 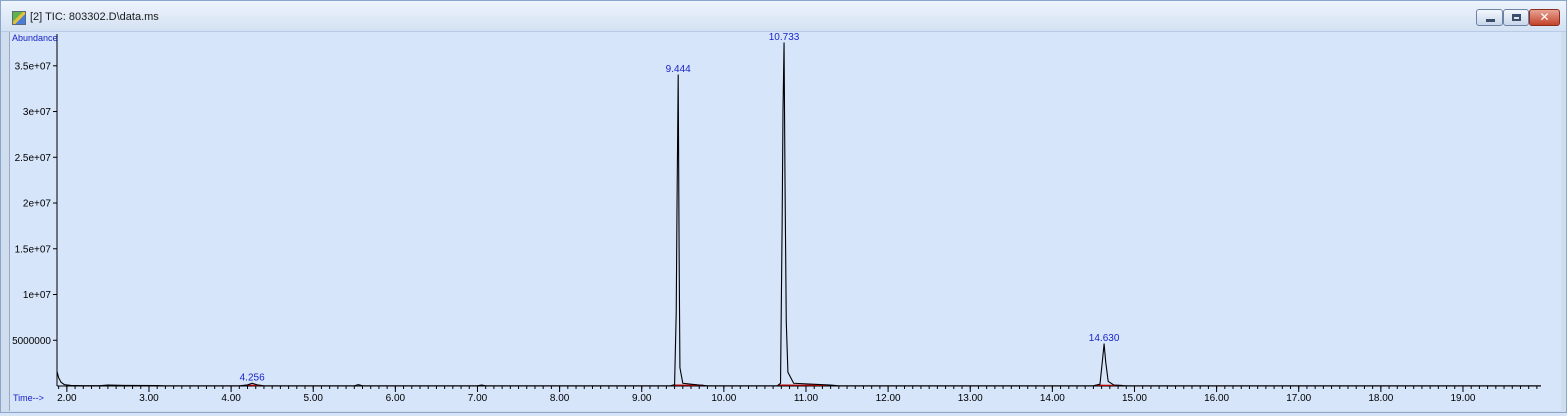 What do you see at coordinates (560, 398) in the screenshot?
I see `x-tick-label: 8.00` at bounding box center [560, 398].